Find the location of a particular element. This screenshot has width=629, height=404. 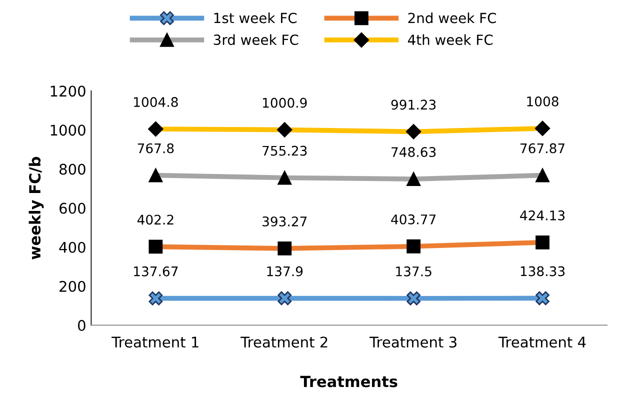

data-label: 402.2 is located at coordinates (155, 219).